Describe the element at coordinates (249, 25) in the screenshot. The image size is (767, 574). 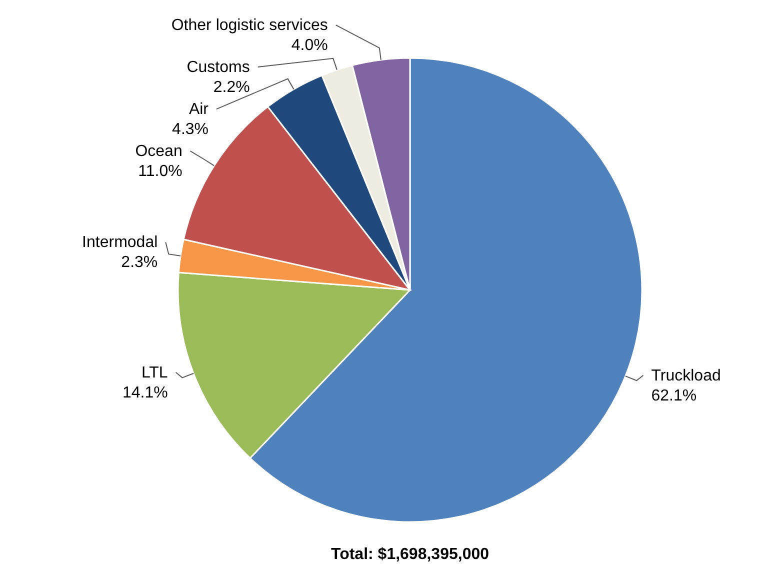
I see `slice-label: Other logistic services` at that location.